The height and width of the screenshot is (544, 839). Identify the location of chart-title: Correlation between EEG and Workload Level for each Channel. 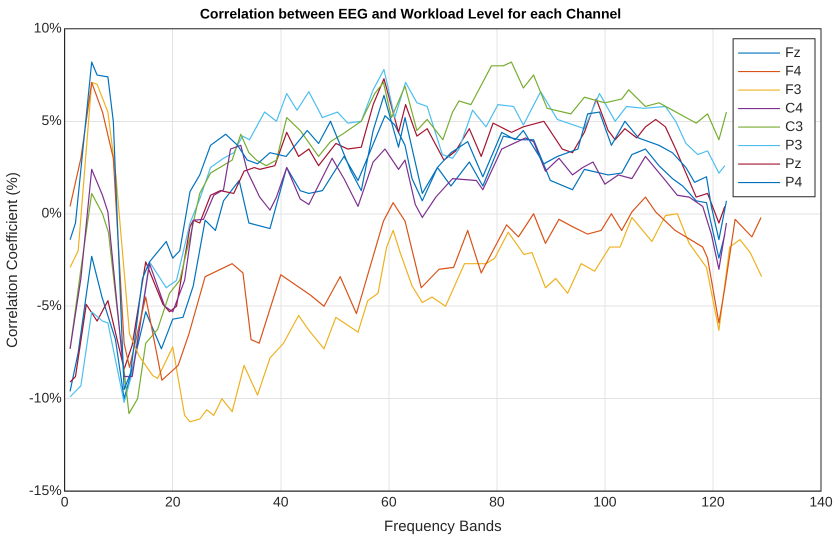
(411, 13).